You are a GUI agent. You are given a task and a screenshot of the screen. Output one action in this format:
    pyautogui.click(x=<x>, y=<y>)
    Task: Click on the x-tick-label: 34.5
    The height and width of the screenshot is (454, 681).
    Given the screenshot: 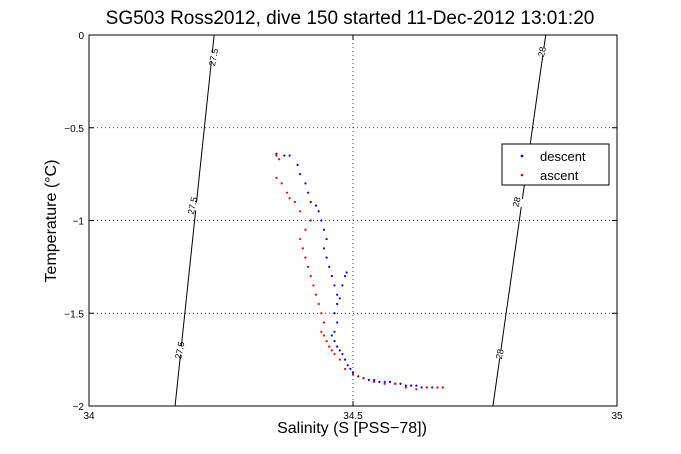 What is the action you would take?
    pyautogui.click(x=353, y=416)
    